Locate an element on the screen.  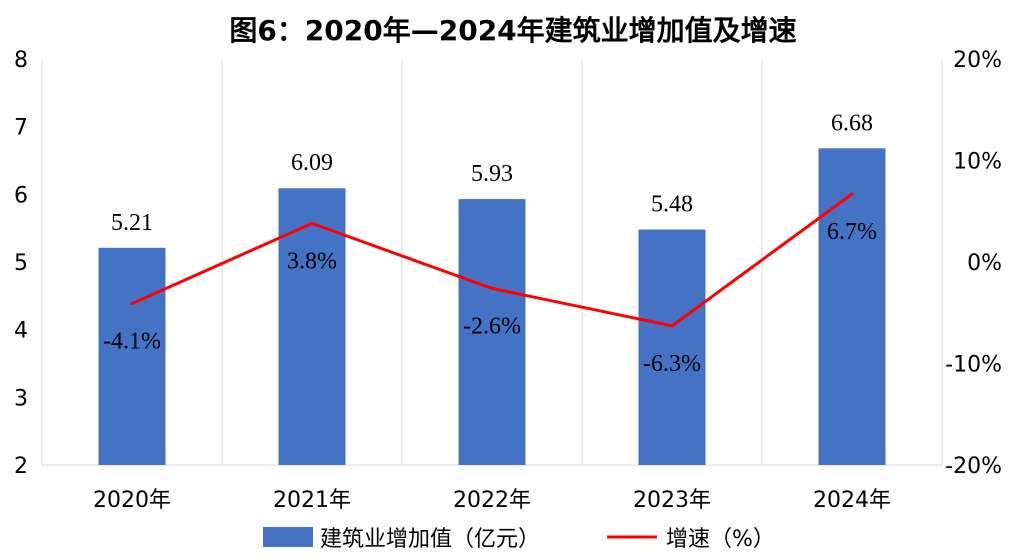
growth-rate-label: -4.1% is located at coordinates (132, 342).